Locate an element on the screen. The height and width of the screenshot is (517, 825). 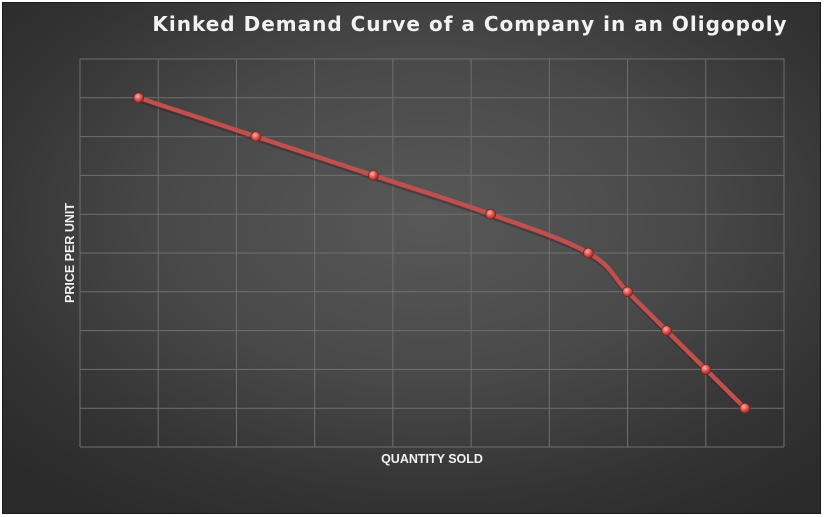
y-axis-label: PRICE PER UNIT is located at coordinates (70, 253).